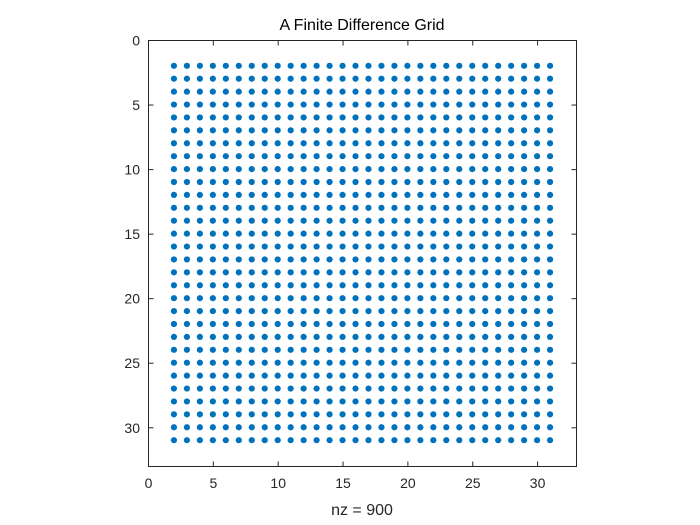  Describe the element at coordinates (408, 483) in the screenshot. I see `x-tick-label: 20` at that location.